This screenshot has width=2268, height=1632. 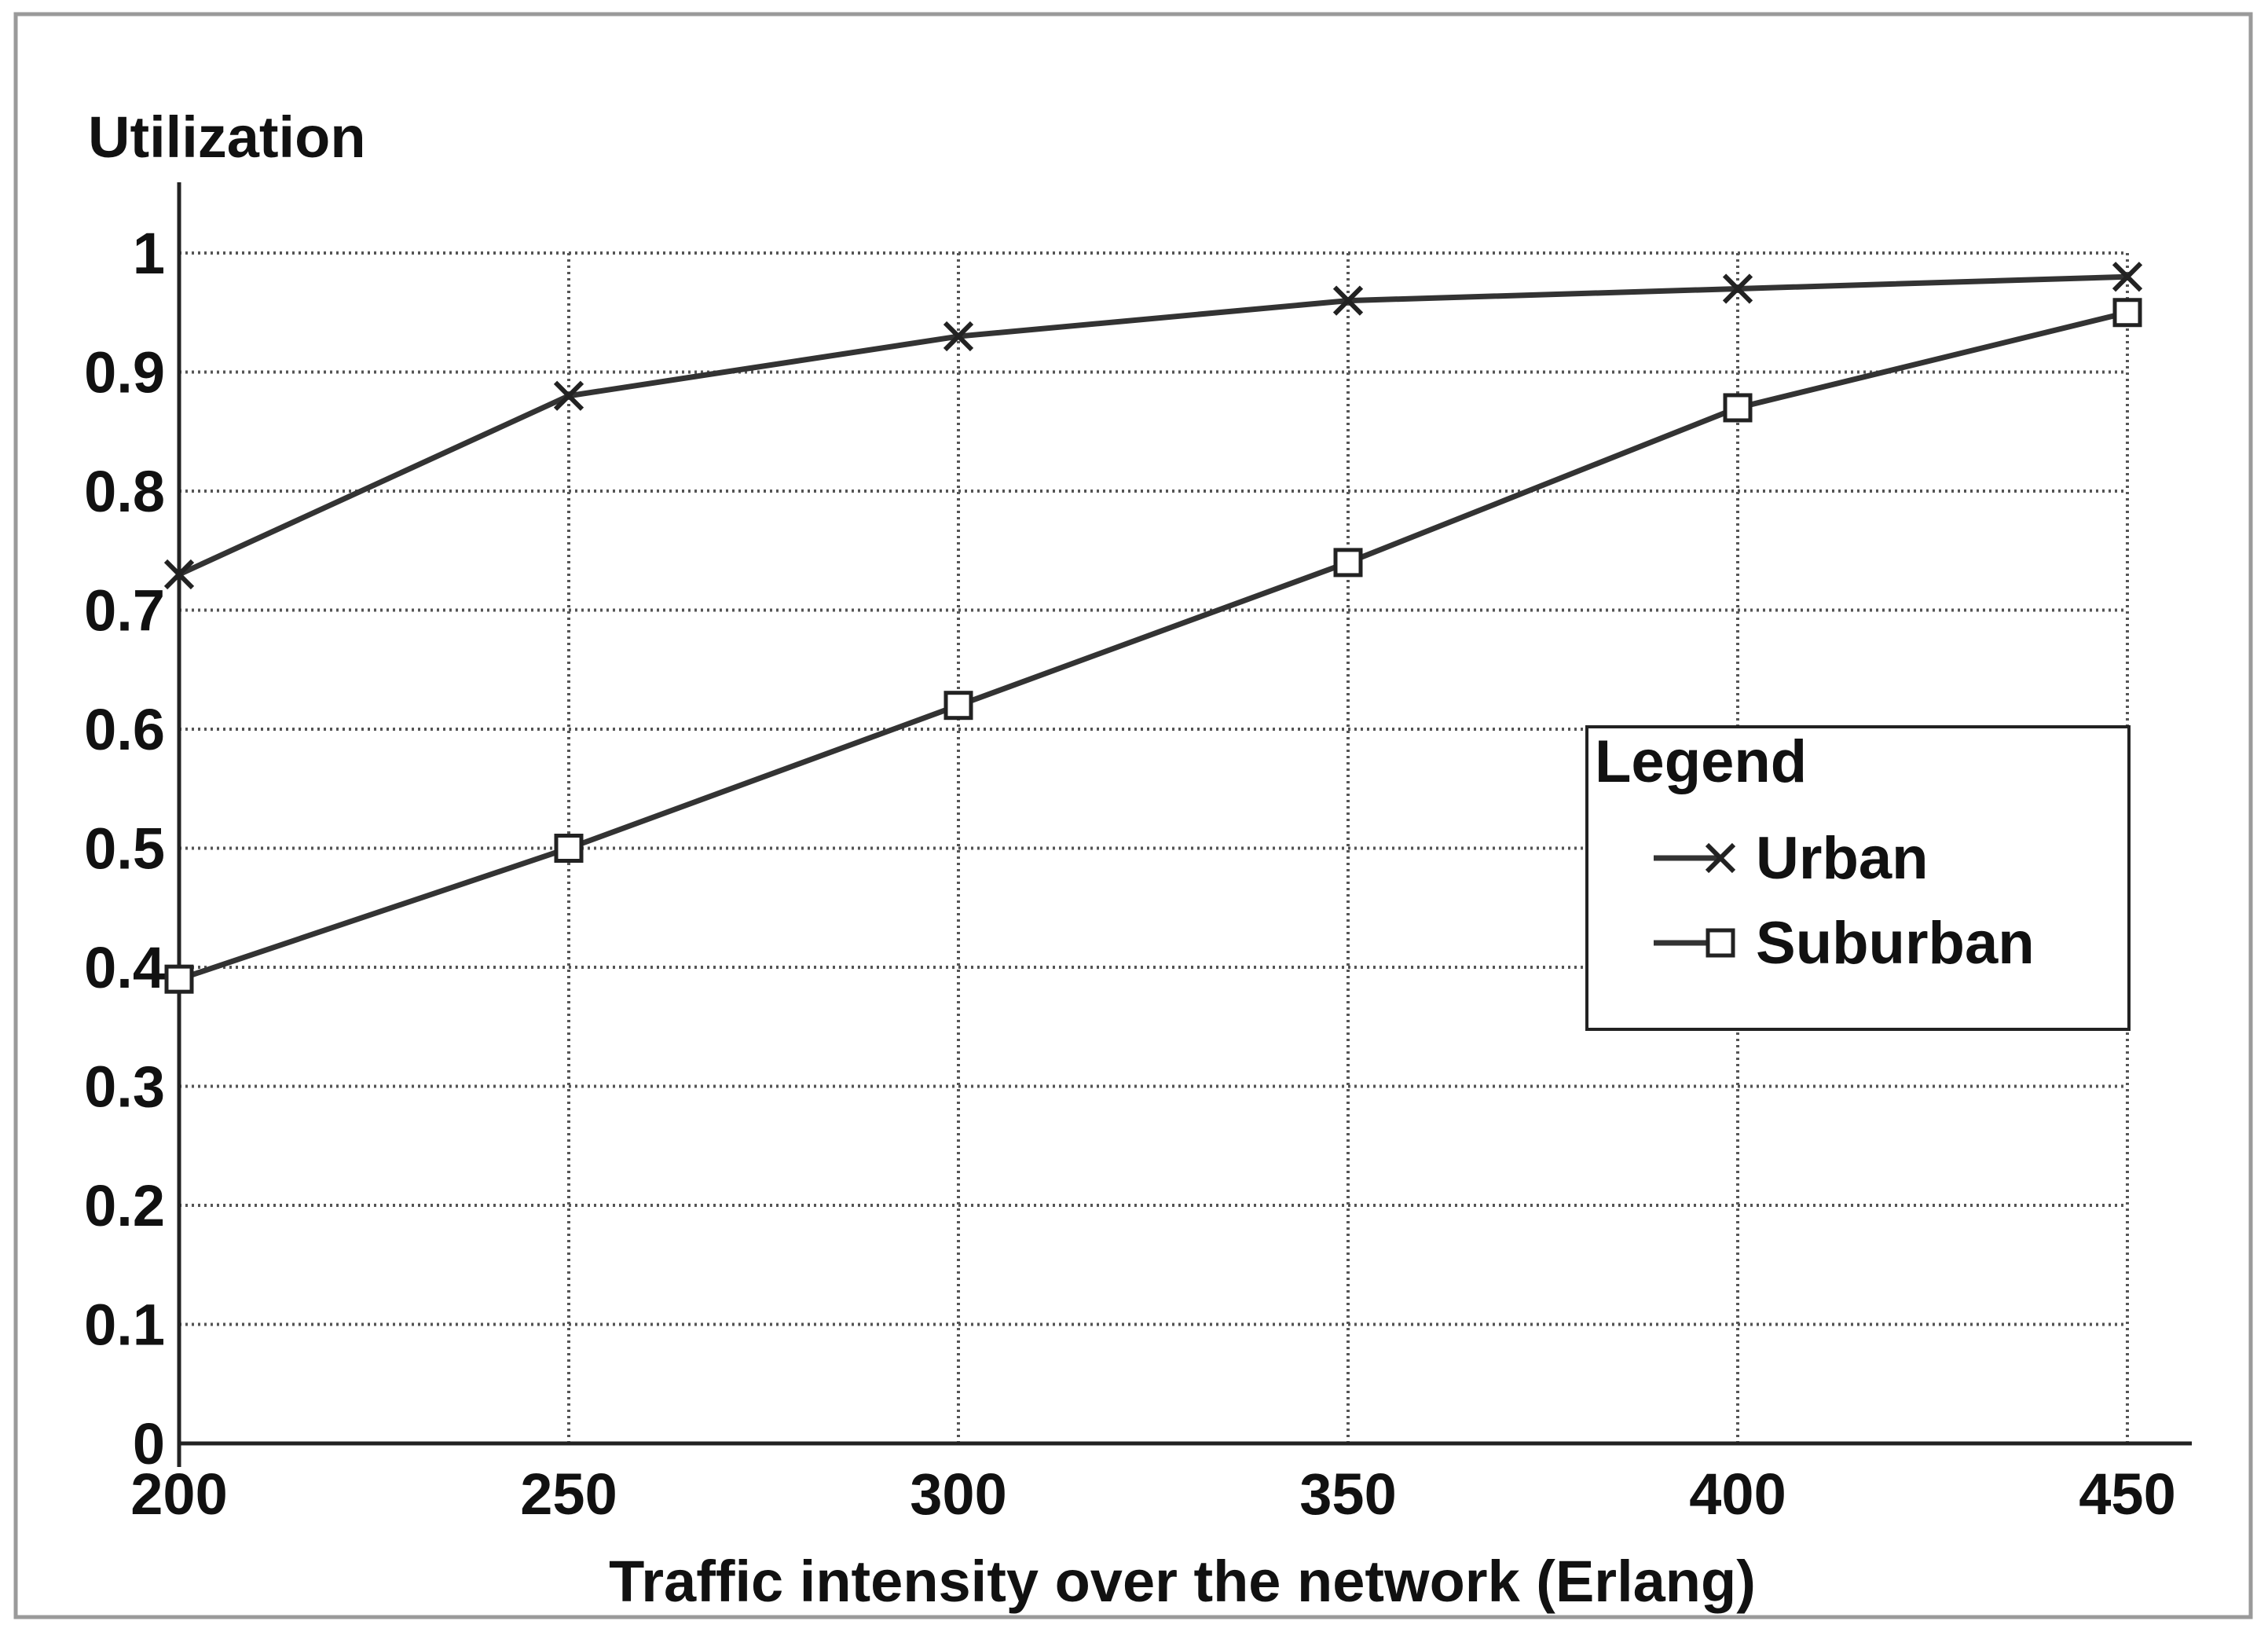 I want to click on x-tick-label: 250, so click(x=568, y=1494).